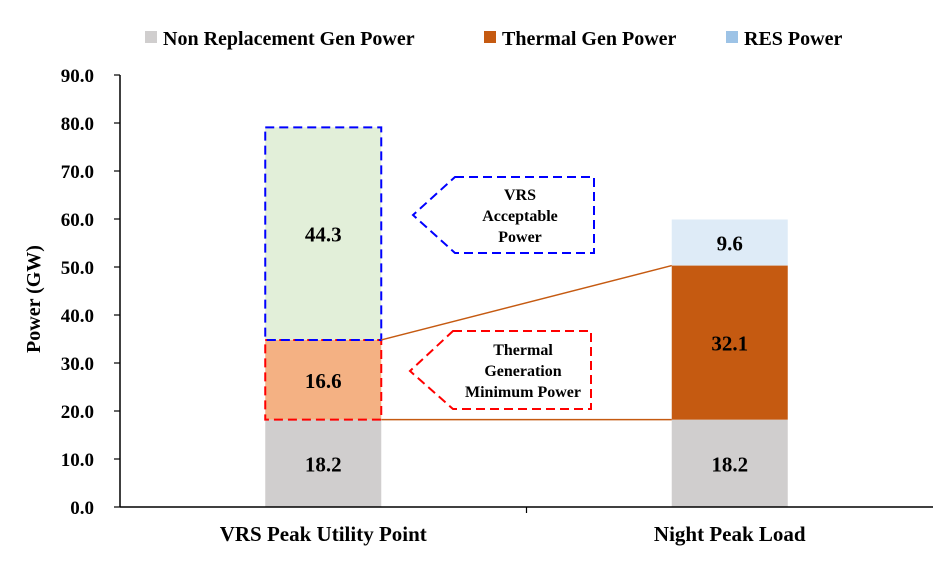 Image resolution: width=947 pixels, height=572 pixels. I want to click on legend-label-2: Thermal Gen Power, so click(589, 39).